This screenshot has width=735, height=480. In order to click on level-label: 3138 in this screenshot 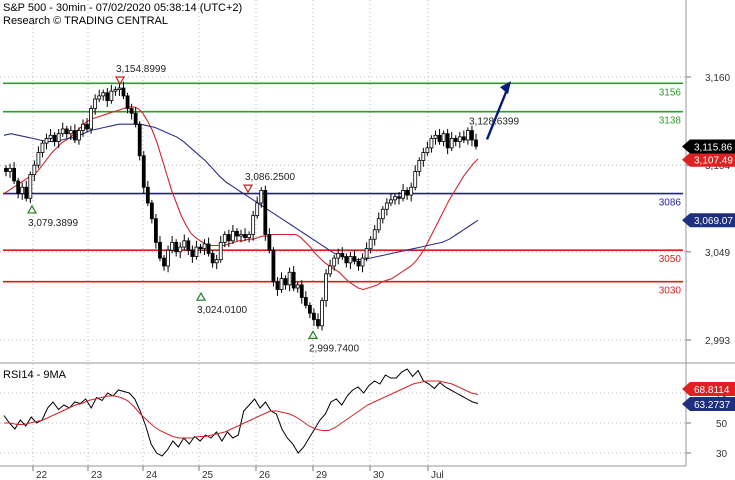, I will do `click(670, 121)`.